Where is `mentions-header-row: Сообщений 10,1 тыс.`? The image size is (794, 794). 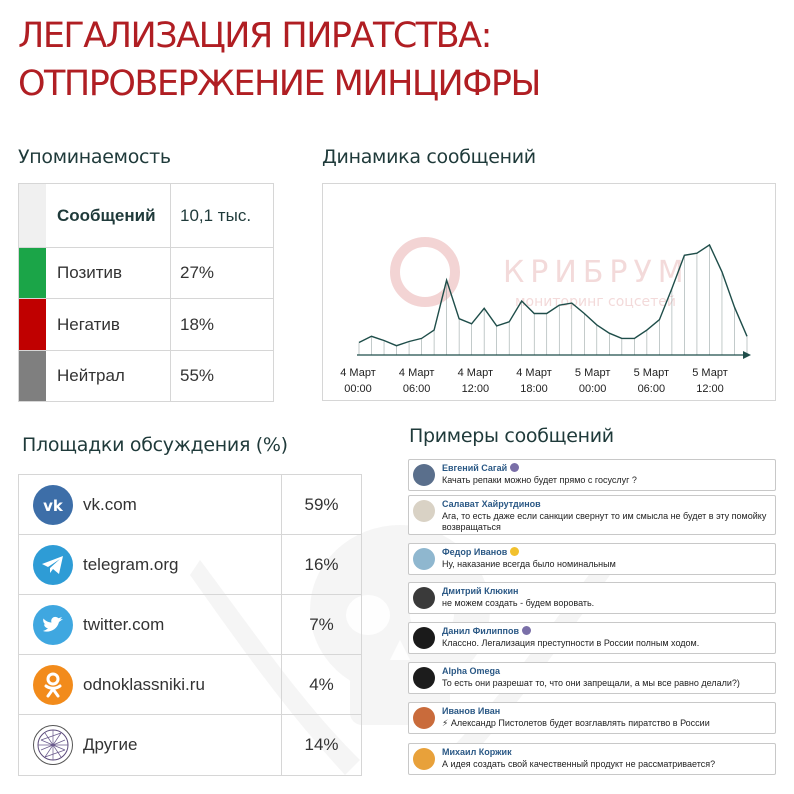
mentions-header-row: Сообщений 10,1 тыс. is located at coordinates (146, 216).